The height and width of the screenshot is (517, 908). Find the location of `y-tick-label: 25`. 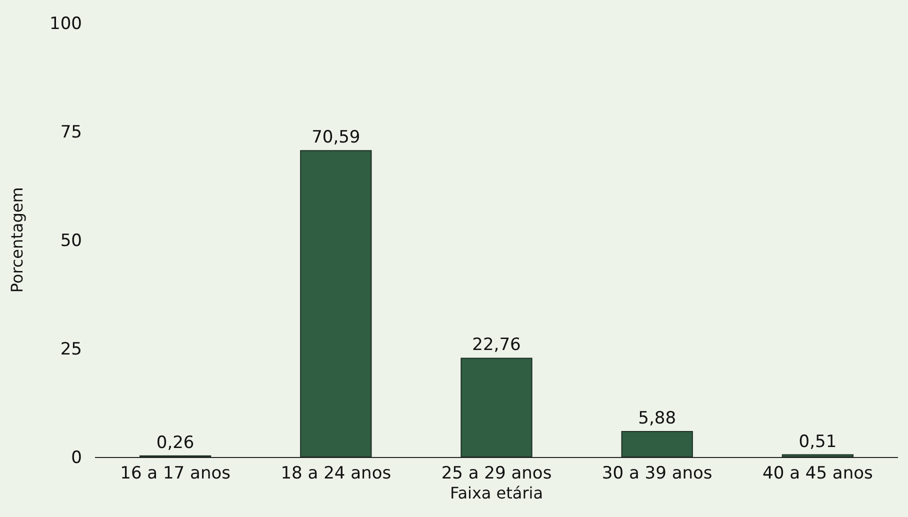

y-tick-label: 25 is located at coordinates (71, 349).